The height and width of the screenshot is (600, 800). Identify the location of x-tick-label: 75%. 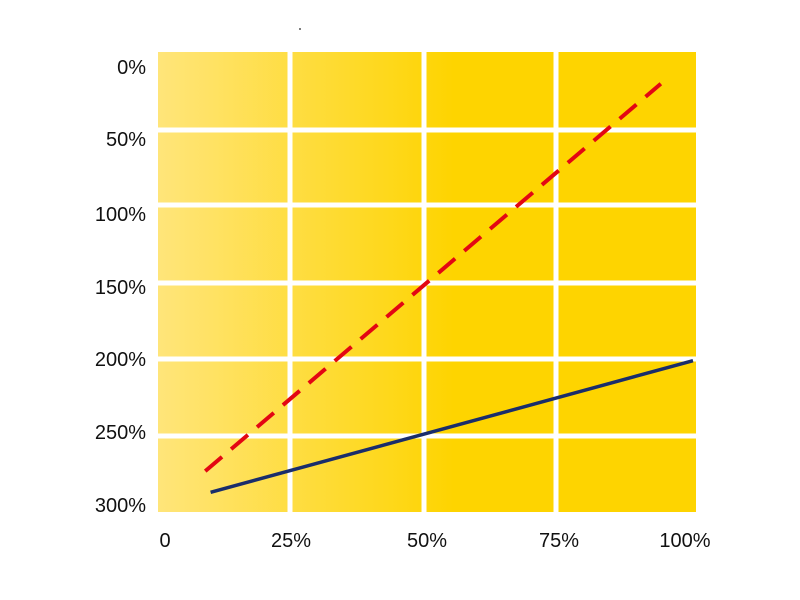
(559, 541).